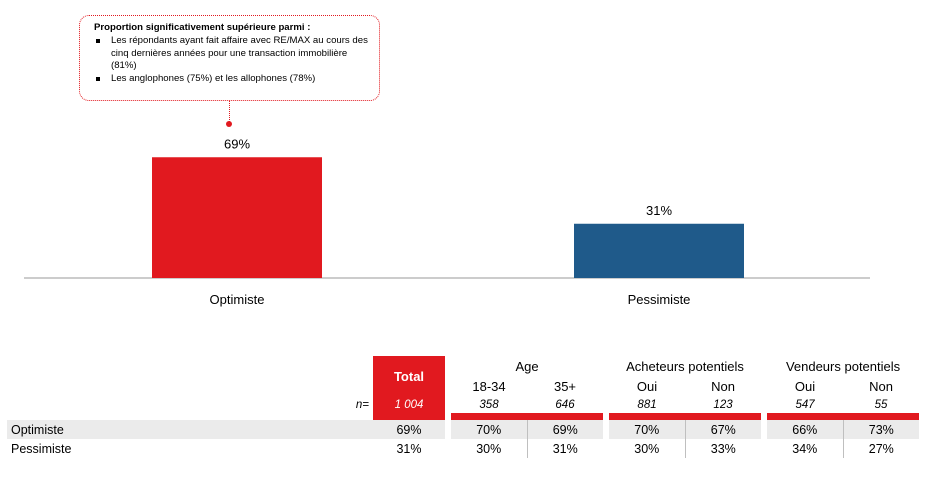 This screenshot has height=483, width=925. Describe the element at coordinates (409, 376) in the screenshot. I see `total-header: Total` at that location.